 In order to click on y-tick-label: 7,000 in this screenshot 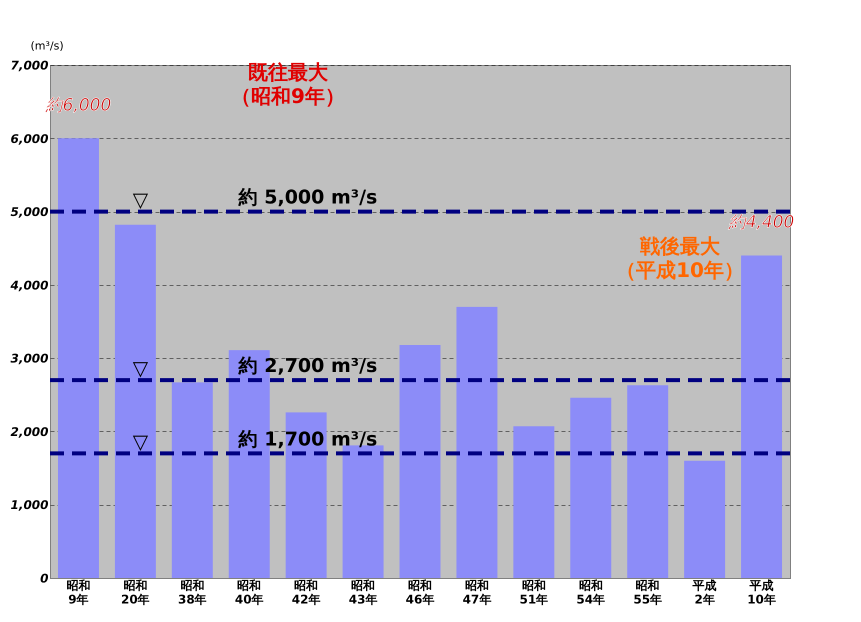, I will do `click(29, 65)`.